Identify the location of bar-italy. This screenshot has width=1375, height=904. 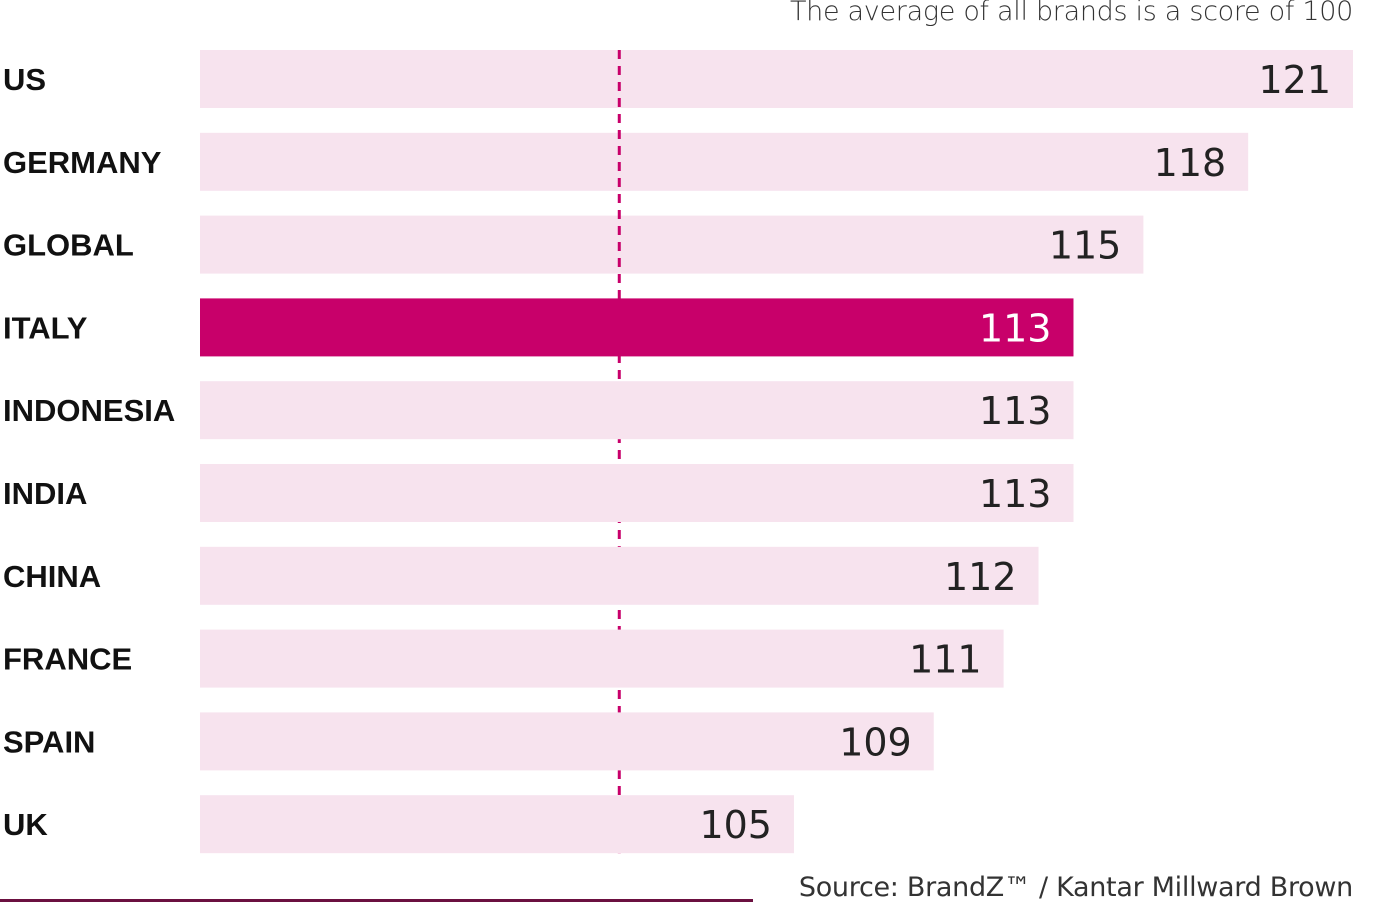
(637, 327).